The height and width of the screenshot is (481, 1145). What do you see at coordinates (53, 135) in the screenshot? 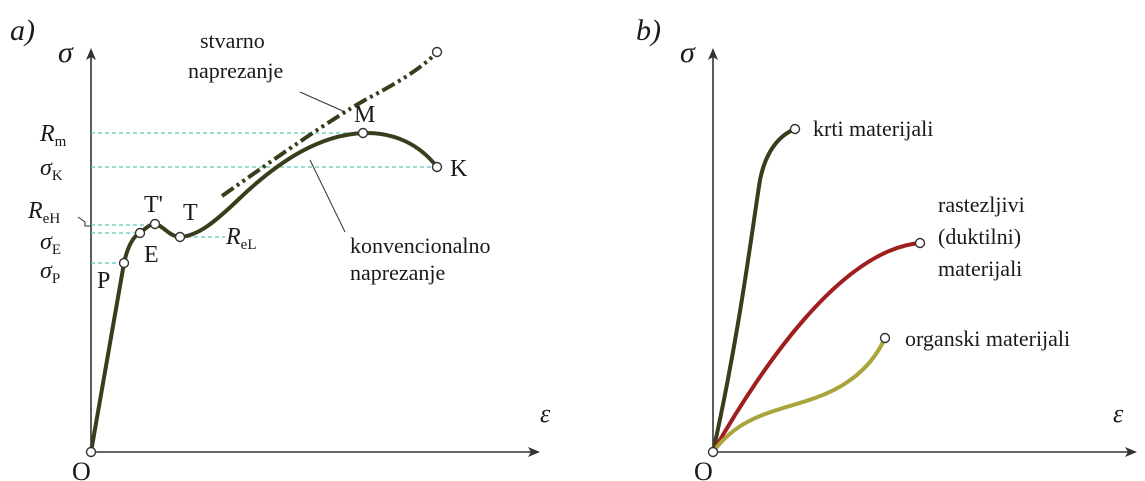
I see `rm-label: Rm` at bounding box center [53, 135].